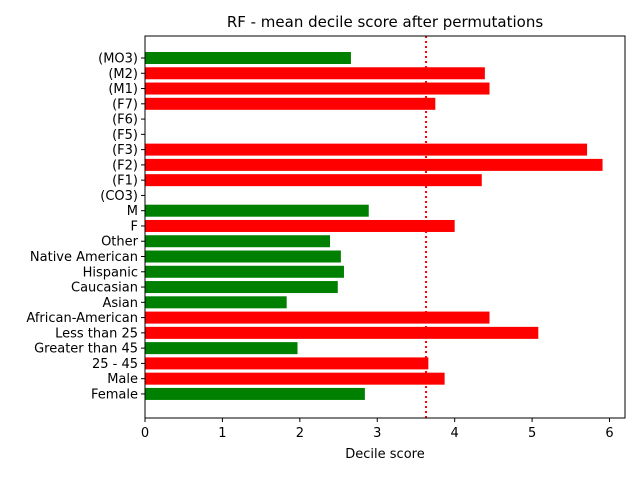  Describe the element at coordinates (86, 349) in the screenshot. I see `y-tick-label: Greater than 45` at that location.